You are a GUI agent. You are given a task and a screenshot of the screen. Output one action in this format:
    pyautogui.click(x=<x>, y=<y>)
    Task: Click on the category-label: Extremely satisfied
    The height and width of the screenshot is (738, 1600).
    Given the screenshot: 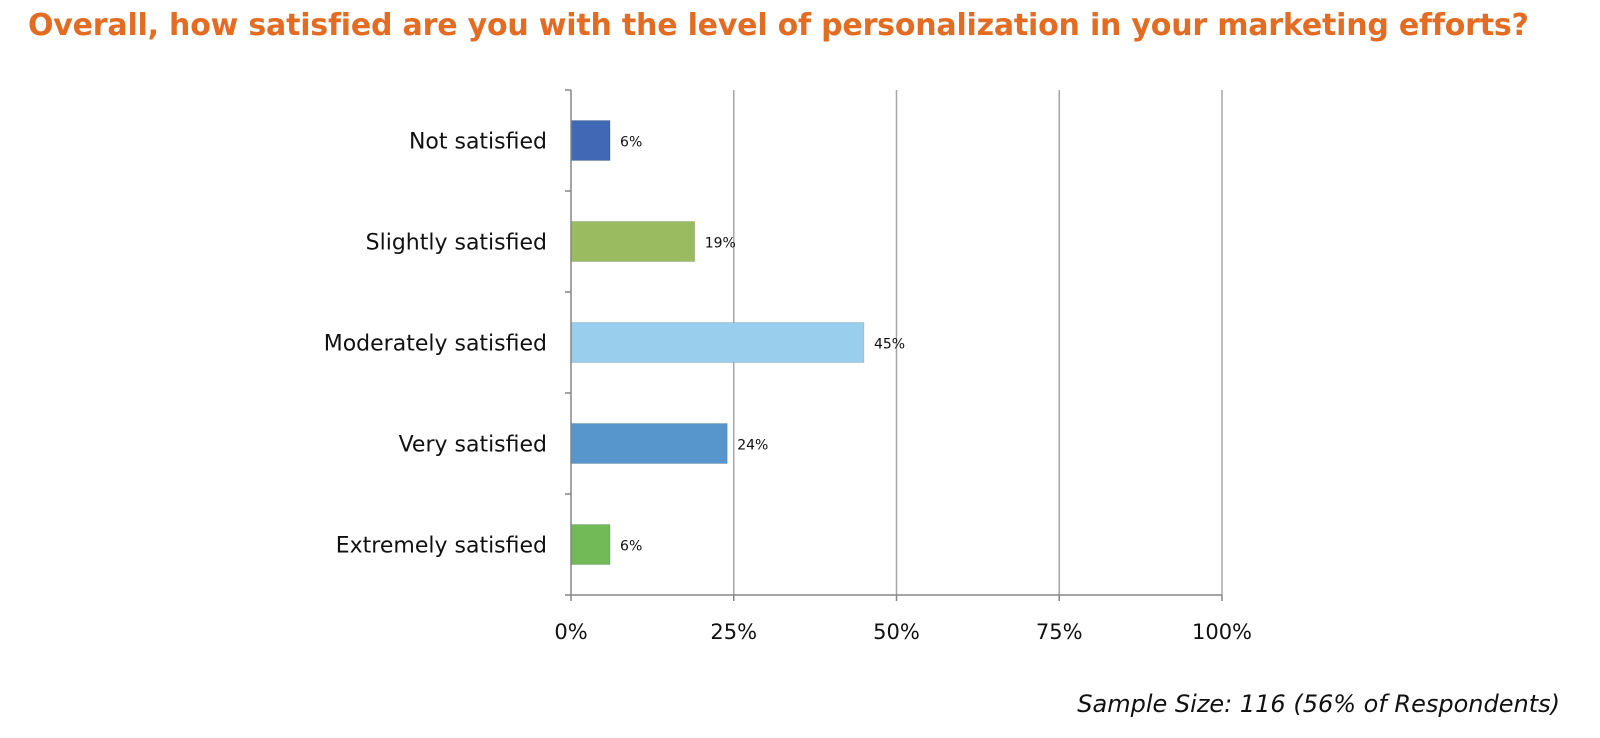 What is the action you would take?
    pyautogui.click(x=441, y=546)
    